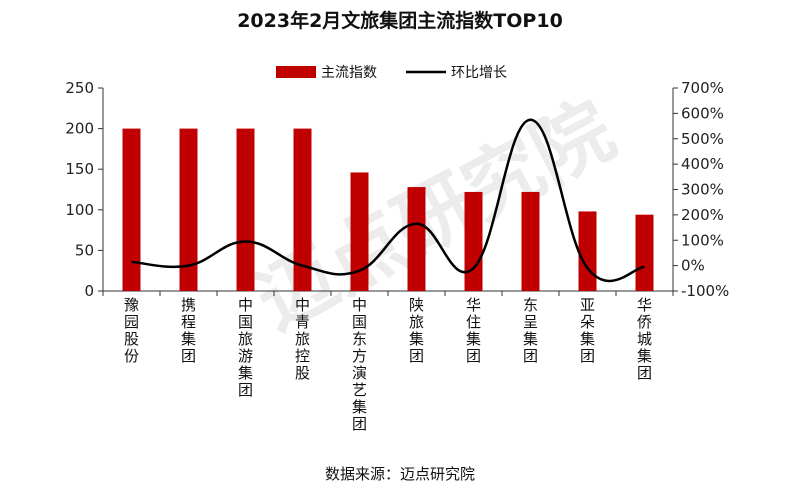  I want to click on category-label-char: 亚, so click(587, 305).